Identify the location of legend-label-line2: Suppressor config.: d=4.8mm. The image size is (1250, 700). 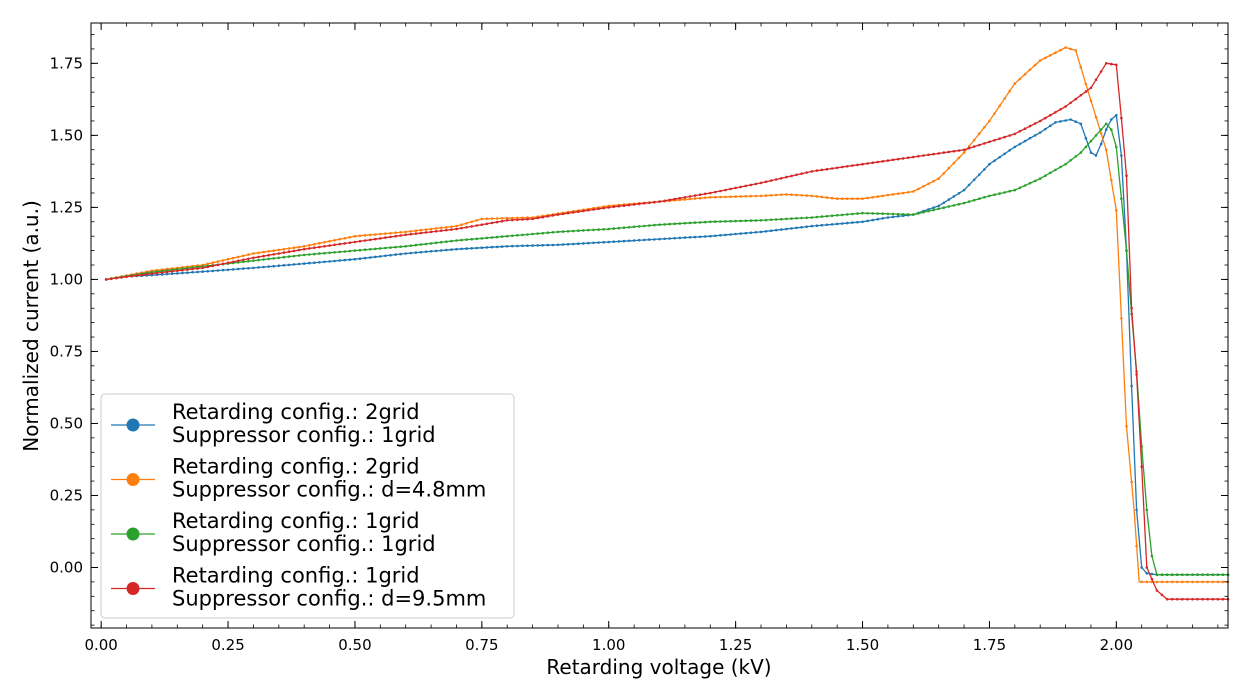
(329, 490).